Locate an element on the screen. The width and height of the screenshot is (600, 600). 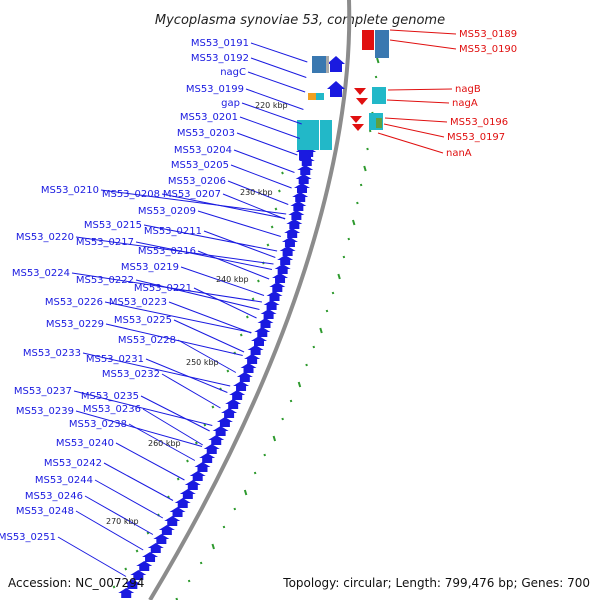
gene-label: gap is located at coordinates (230, 103).